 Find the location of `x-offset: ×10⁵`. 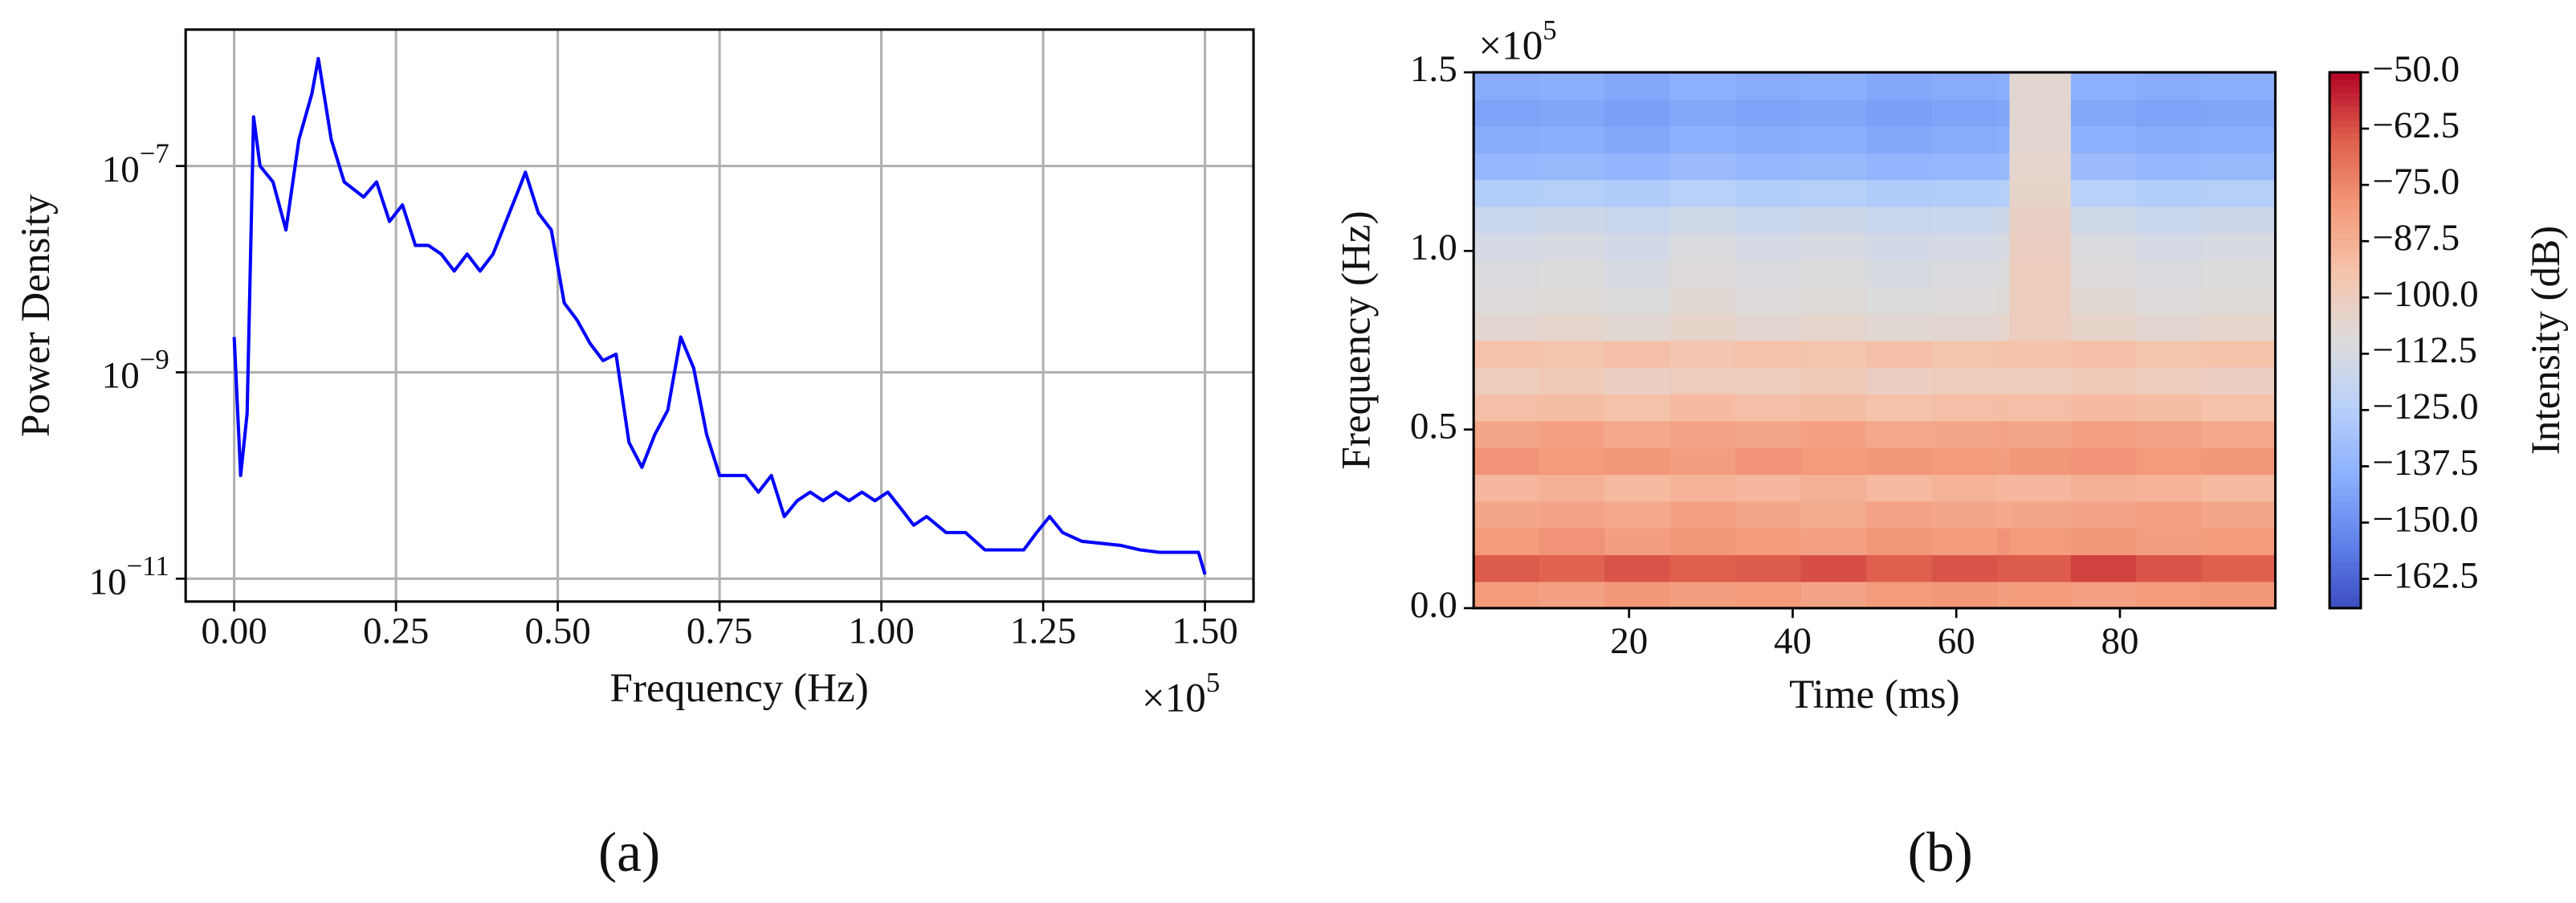

x-offset: ×10⁵ is located at coordinates (1181, 694).